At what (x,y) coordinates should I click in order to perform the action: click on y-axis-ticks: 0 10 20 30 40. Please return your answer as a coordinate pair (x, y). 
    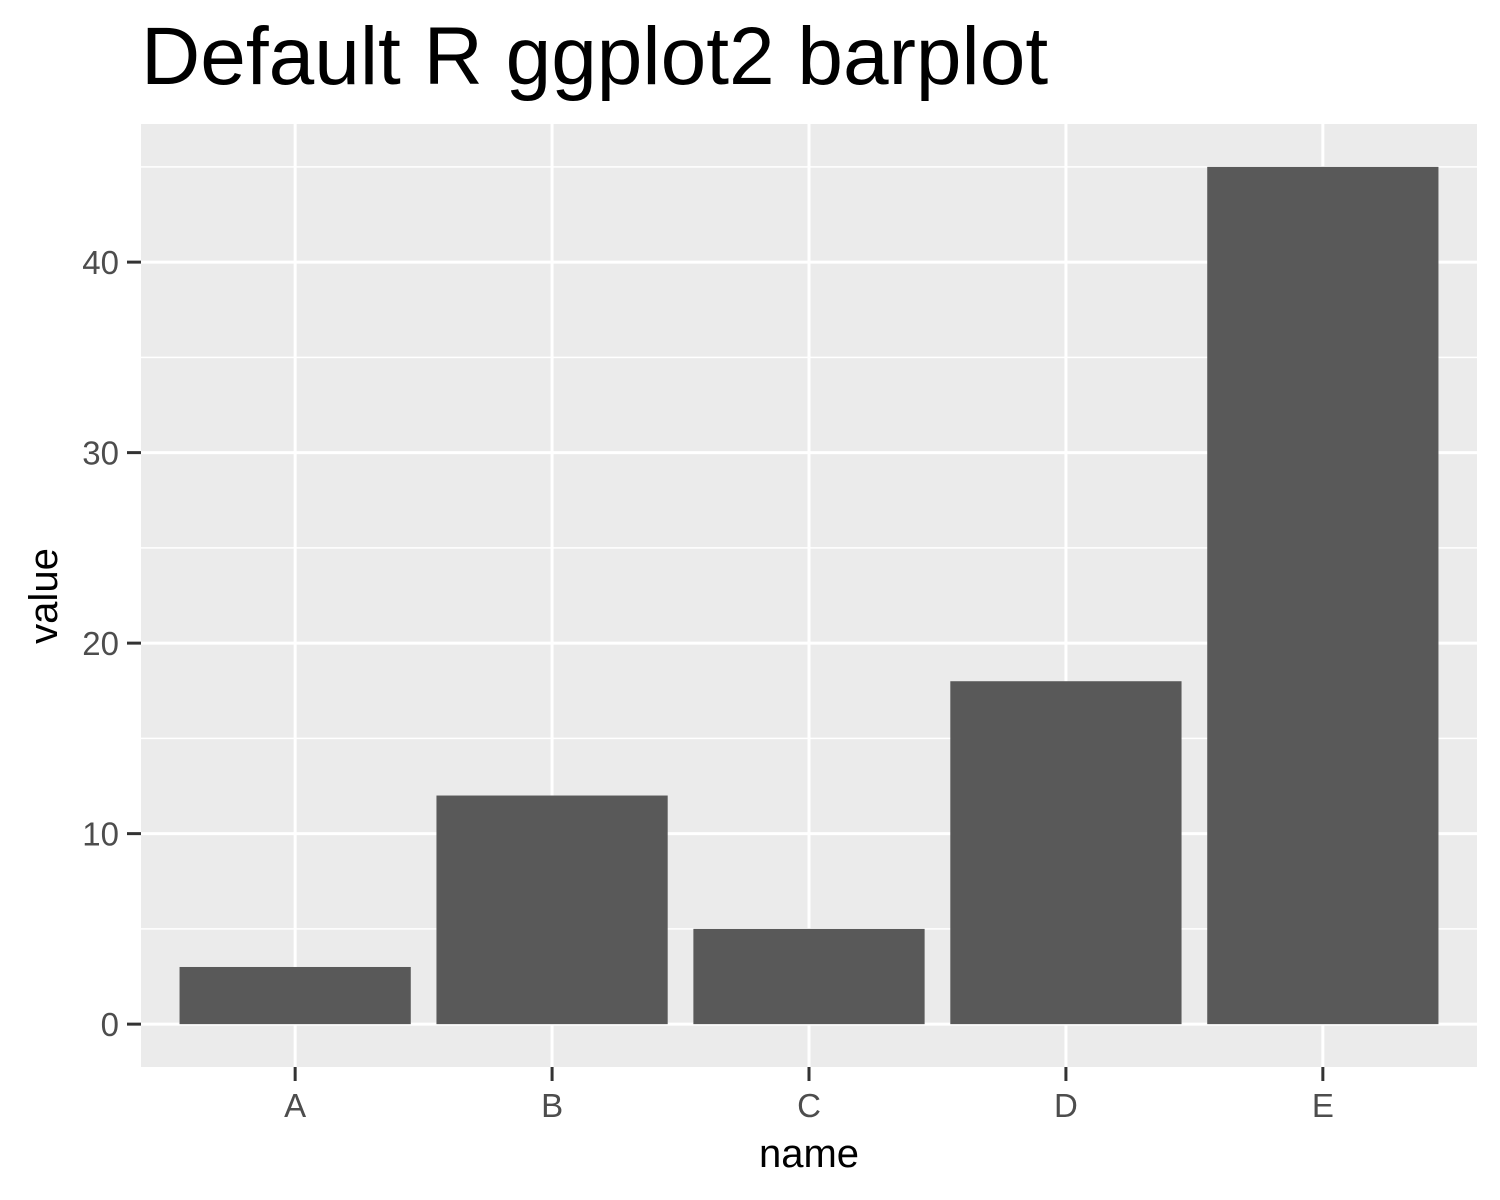
    Looking at the image, I should click on (111, 643).